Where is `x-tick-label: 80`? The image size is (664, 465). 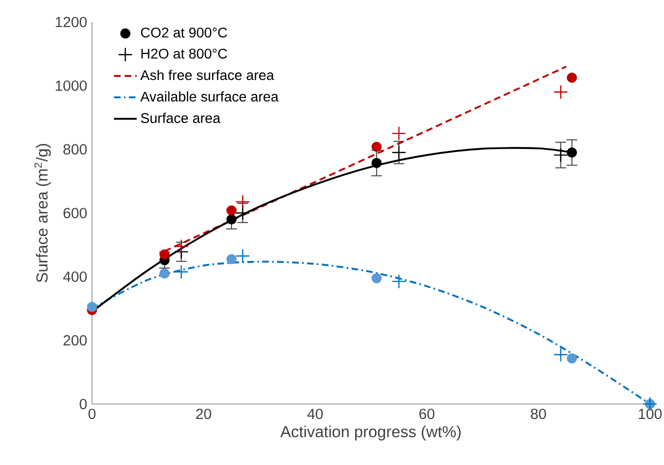 x-tick-label: 80 is located at coordinates (538, 414).